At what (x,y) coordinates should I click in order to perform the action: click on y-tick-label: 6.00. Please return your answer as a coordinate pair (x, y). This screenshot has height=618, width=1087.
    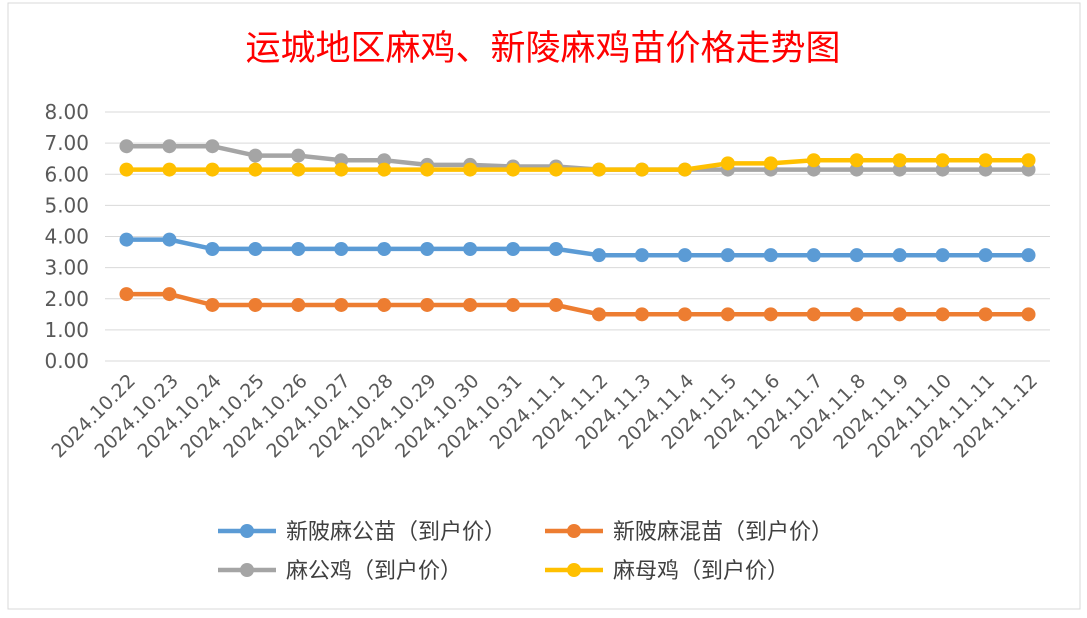
    Looking at the image, I should click on (66, 174).